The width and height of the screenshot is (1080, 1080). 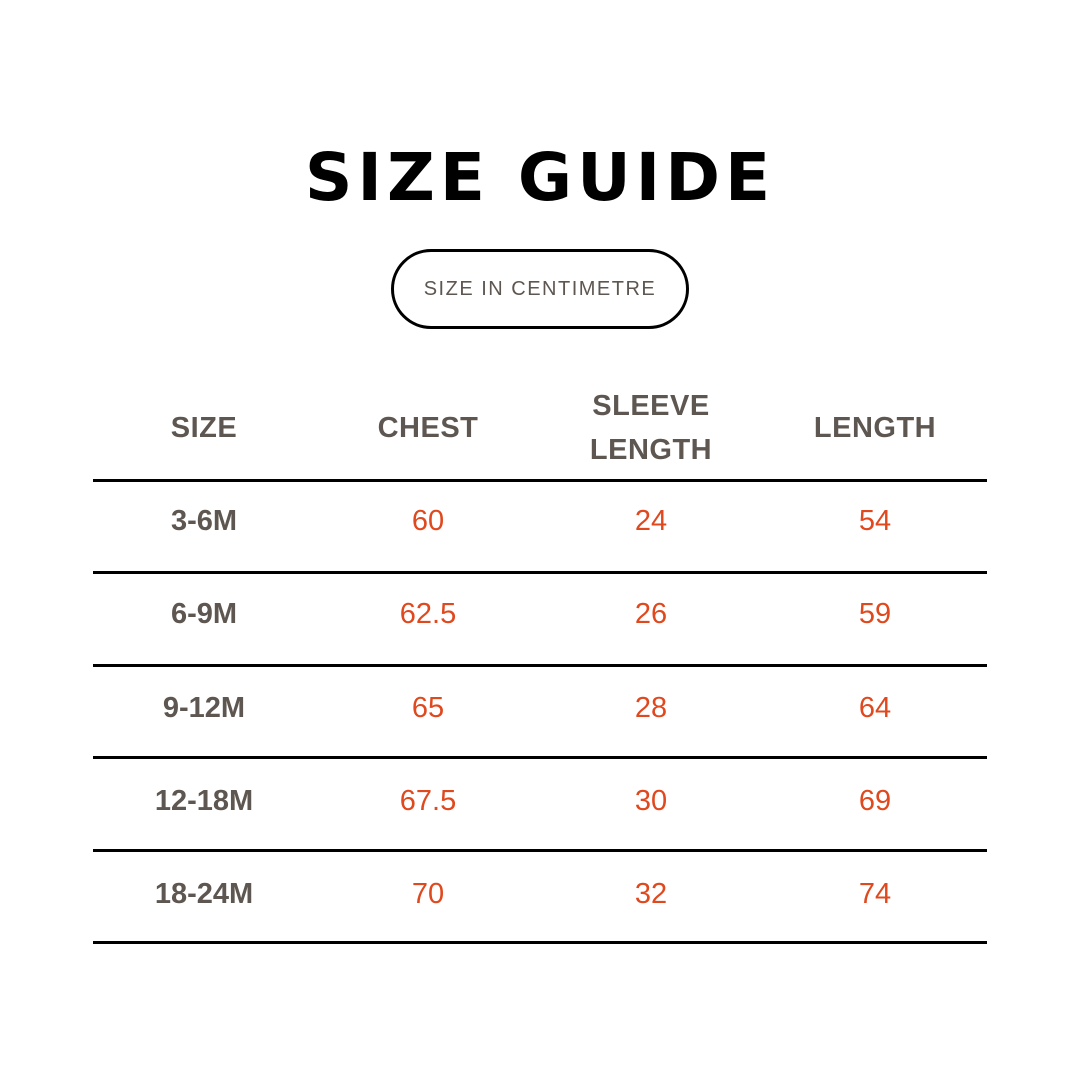 What do you see at coordinates (651, 520) in the screenshot?
I see `sleeve-length-cell: 24` at bounding box center [651, 520].